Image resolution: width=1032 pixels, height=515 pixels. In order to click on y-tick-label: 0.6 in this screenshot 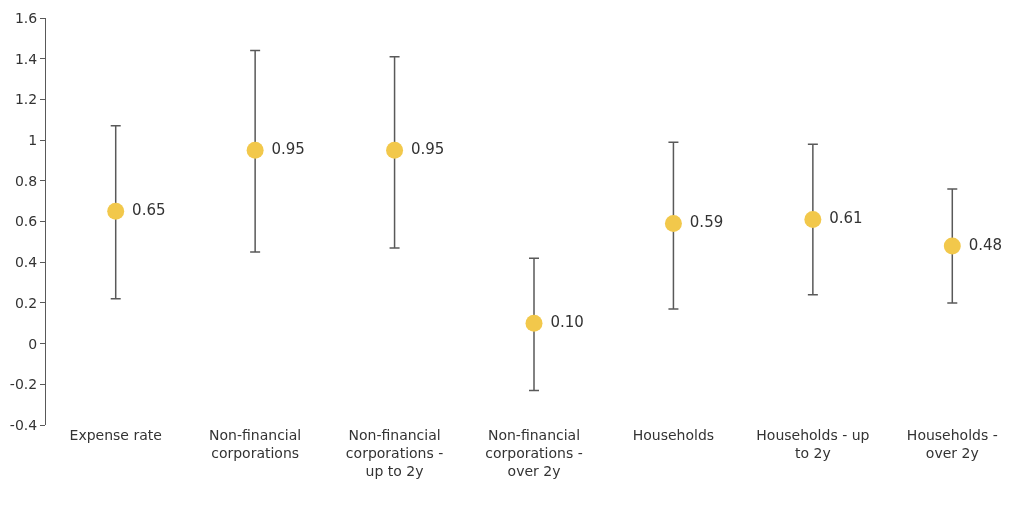, I will do `click(26, 221)`.